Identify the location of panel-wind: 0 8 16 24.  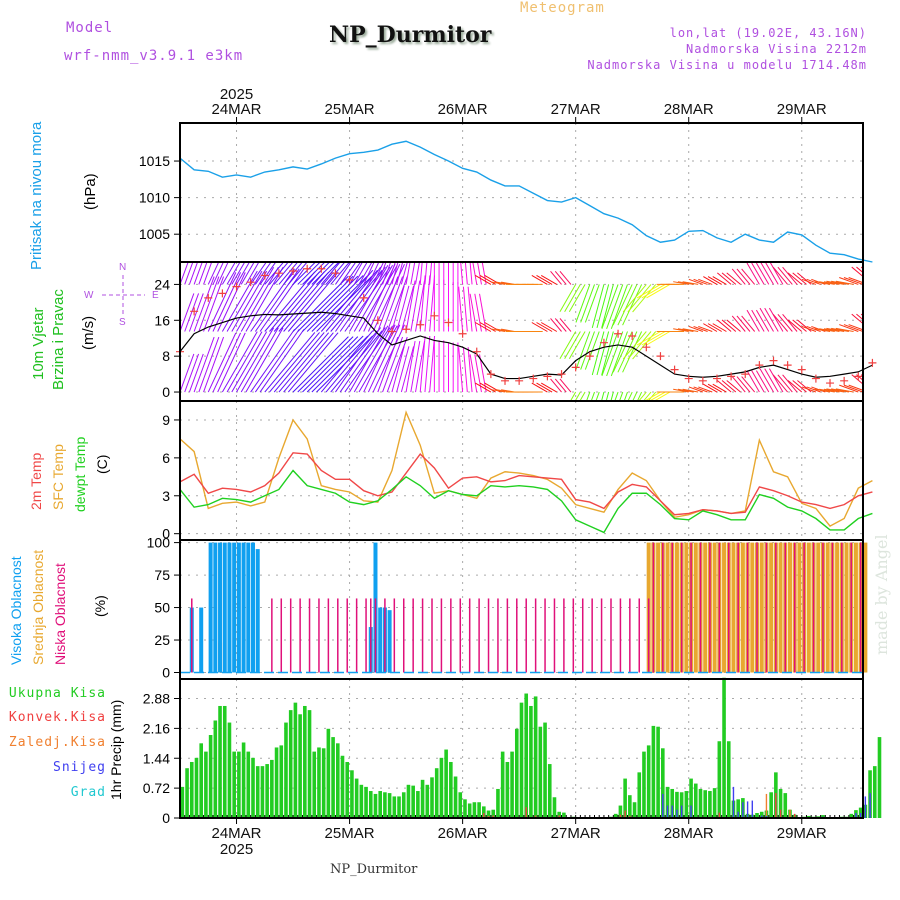
(515, 331).